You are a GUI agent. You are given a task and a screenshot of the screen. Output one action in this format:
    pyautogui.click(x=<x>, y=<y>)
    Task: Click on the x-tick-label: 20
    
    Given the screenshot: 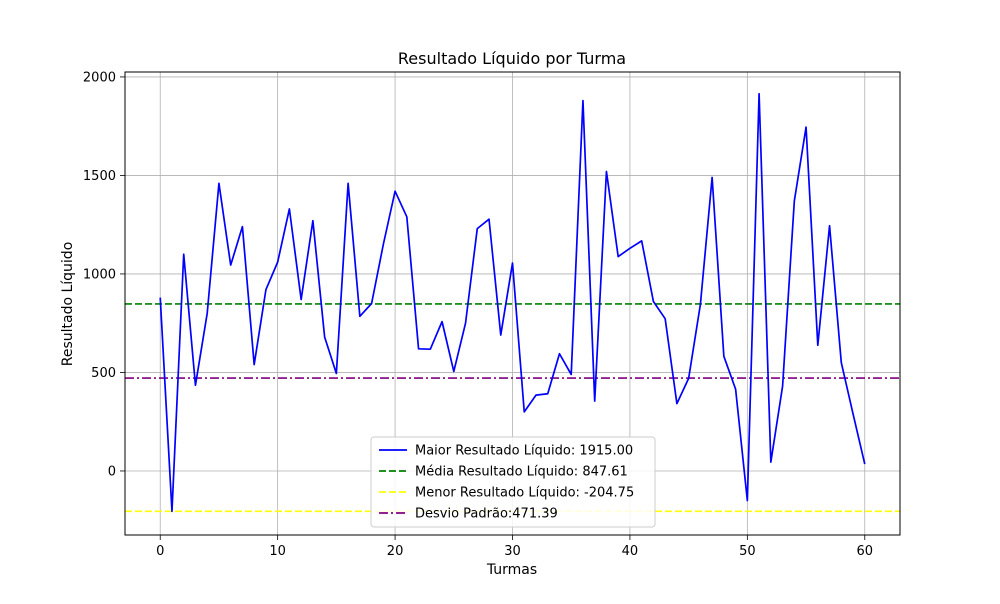 What is the action you would take?
    pyautogui.click(x=395, y=551)
    